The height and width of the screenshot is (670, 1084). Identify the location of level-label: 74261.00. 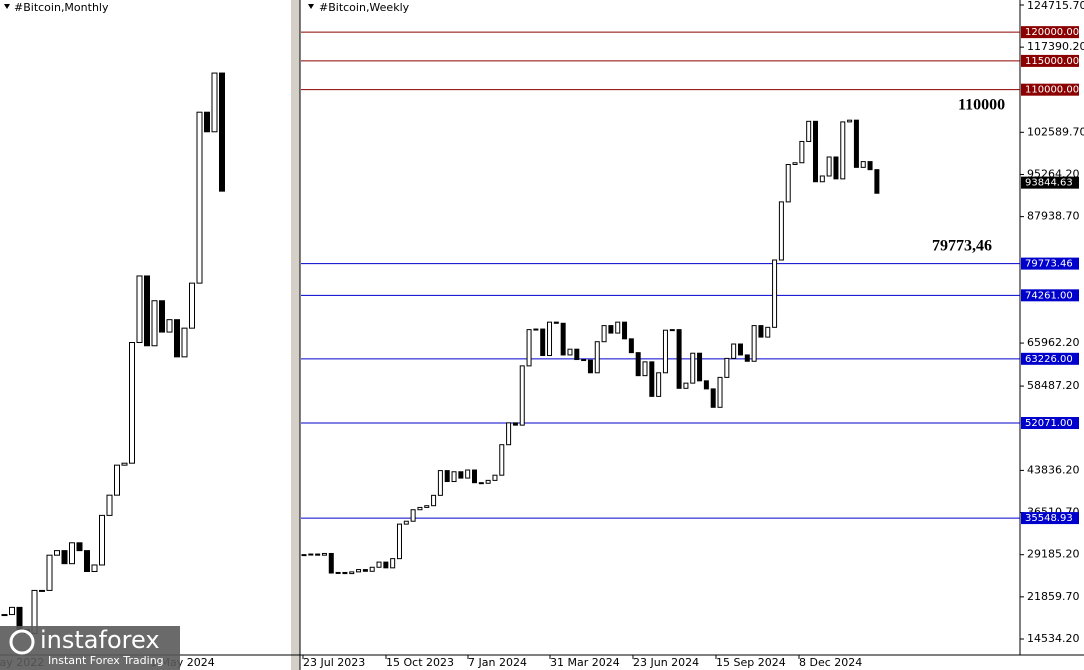
(1049, 295).